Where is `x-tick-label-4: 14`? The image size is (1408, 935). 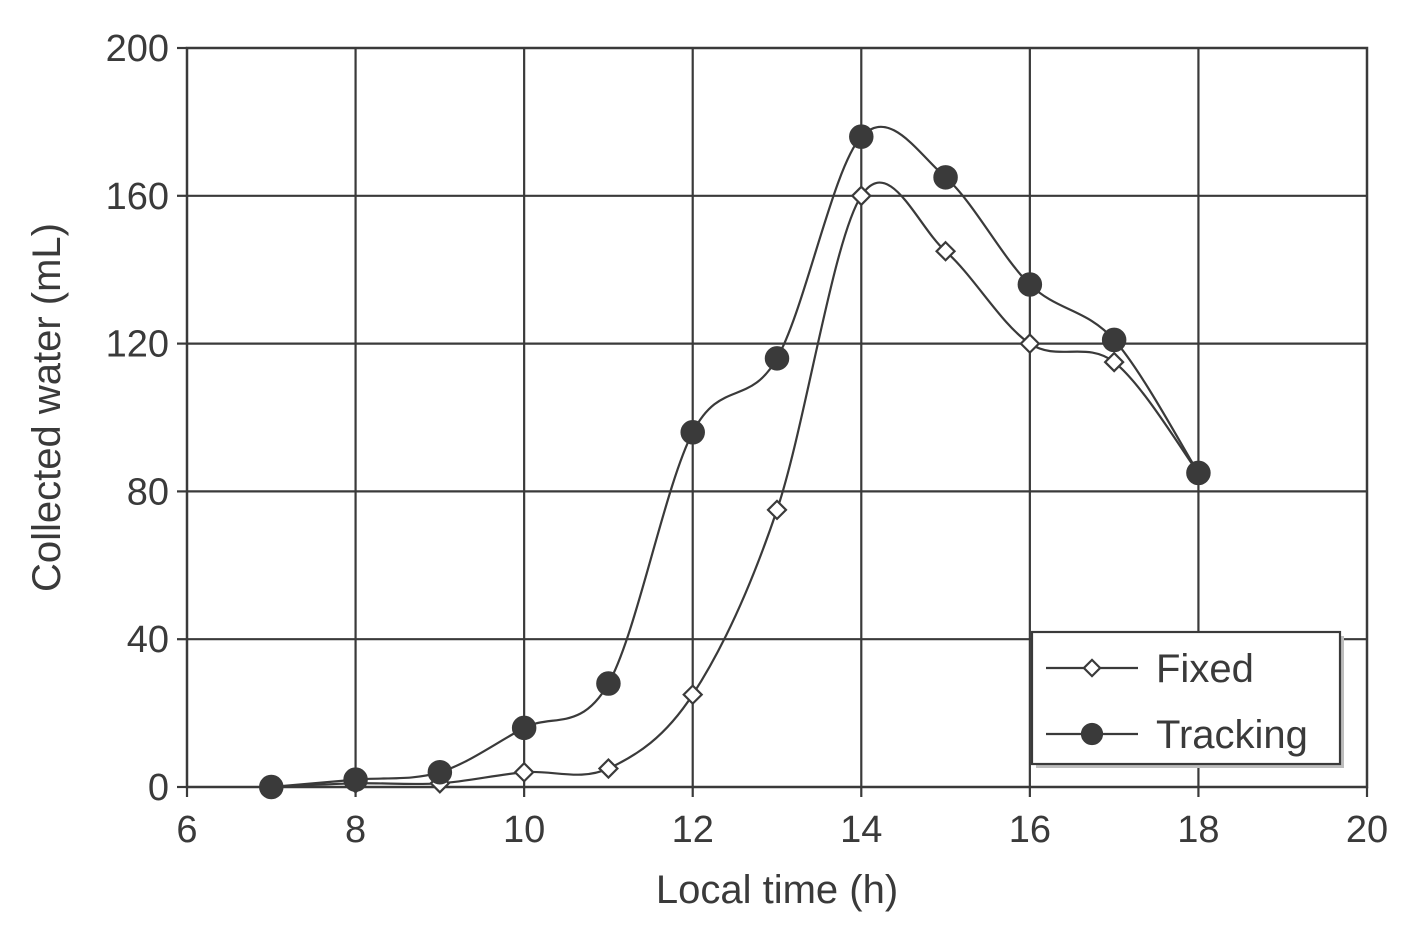 x-tick-label-4: 14 is located at coordinates (861, 830).